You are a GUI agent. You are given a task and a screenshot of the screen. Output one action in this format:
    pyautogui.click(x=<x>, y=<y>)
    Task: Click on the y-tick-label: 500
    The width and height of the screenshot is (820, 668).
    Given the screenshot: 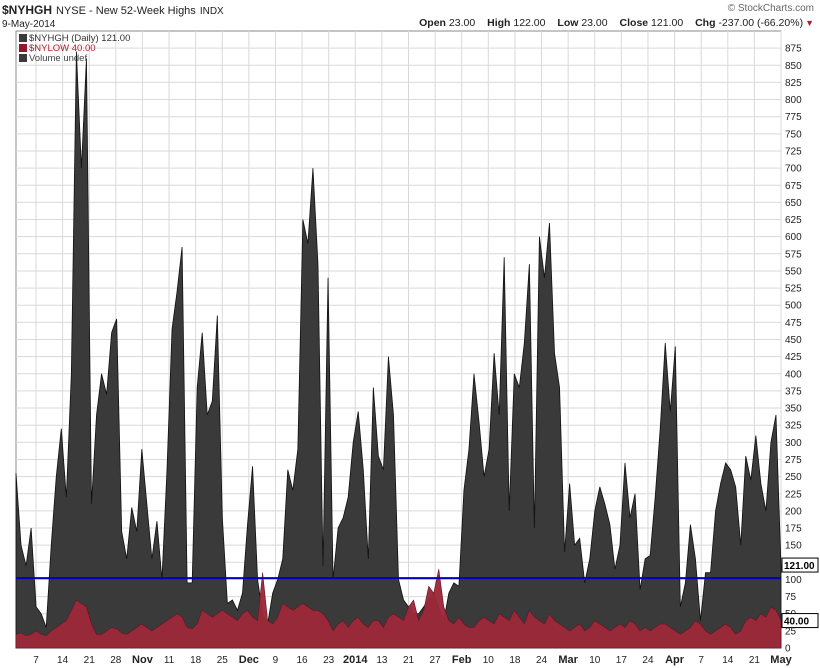 What is the action you would take?
    pyautogui.click(x=793, y=306)
    